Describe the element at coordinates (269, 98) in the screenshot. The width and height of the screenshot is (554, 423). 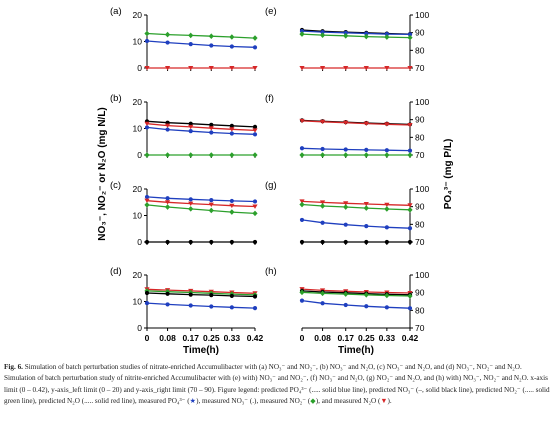
I see `panel-label: (f)` at that location.